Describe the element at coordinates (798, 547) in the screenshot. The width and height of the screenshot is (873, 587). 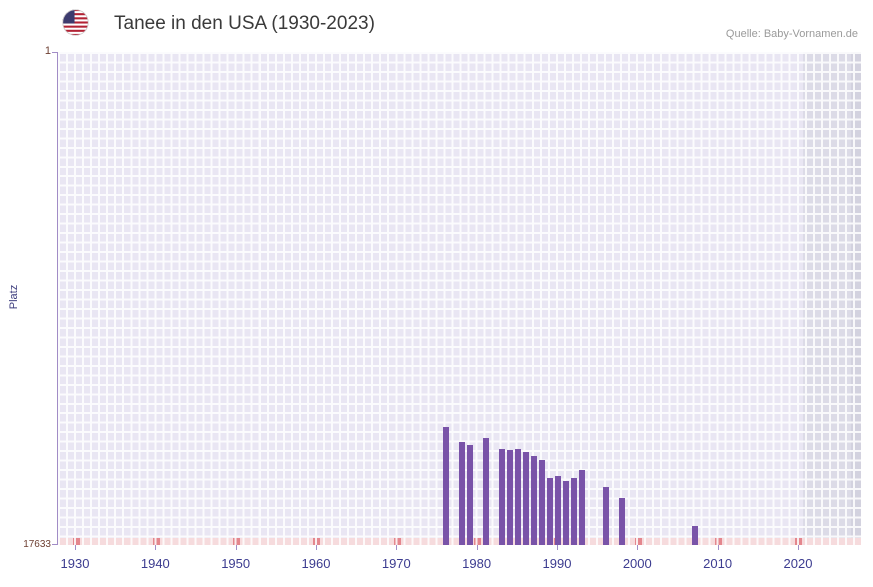
I see `x-tick-mark-2020` at that location.